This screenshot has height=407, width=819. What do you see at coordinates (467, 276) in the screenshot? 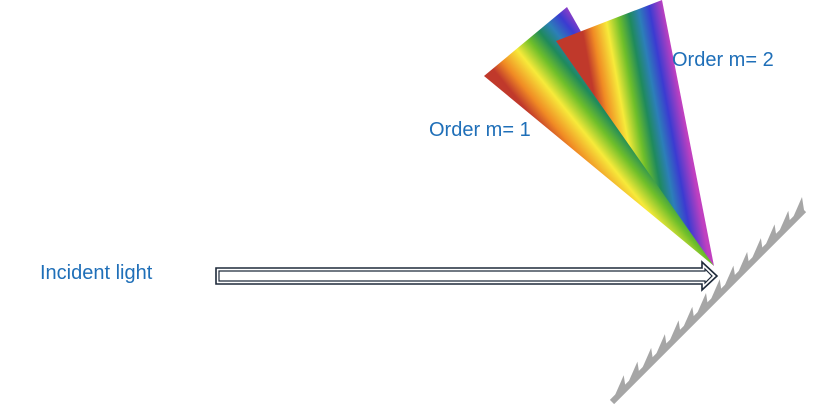
I see `incident-light-arrow` at bounding box center [467, 276].